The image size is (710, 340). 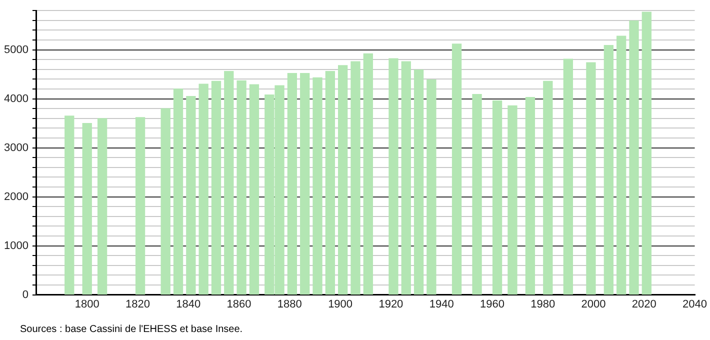 I want to click on x-tick-label: 1880, so click(x=289, y=304).